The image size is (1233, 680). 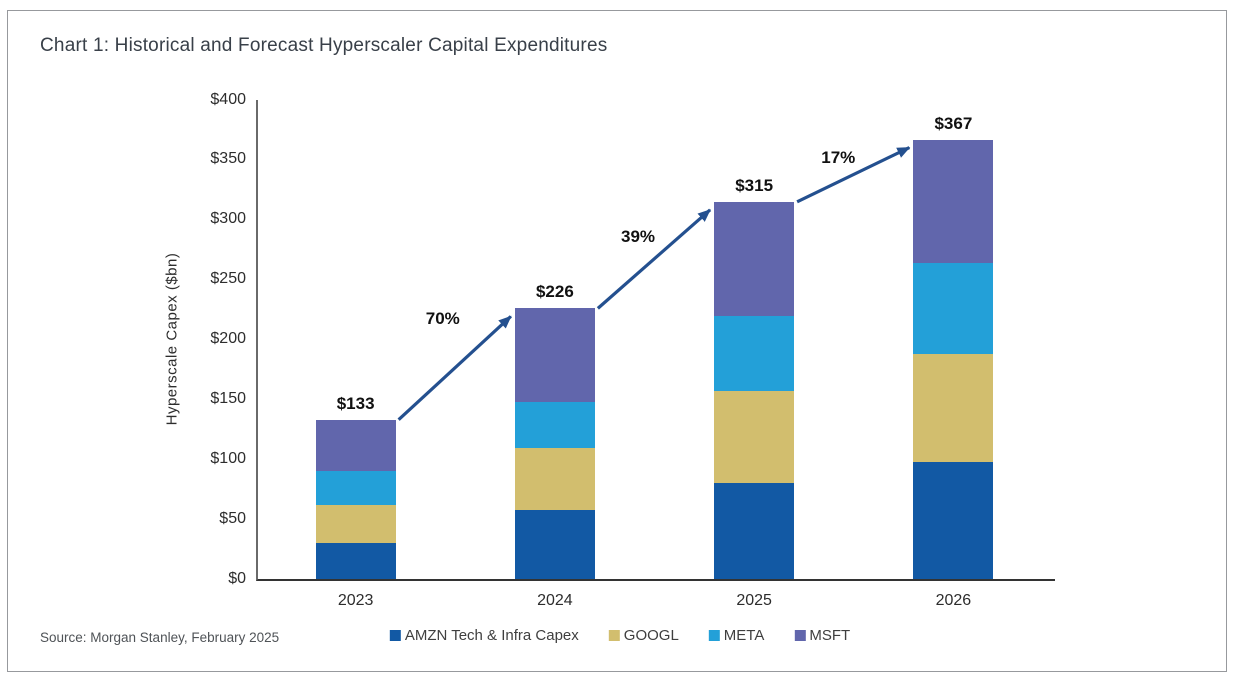 I want to click on y-axis-tick-label: $350, so click(x=228, y=159).